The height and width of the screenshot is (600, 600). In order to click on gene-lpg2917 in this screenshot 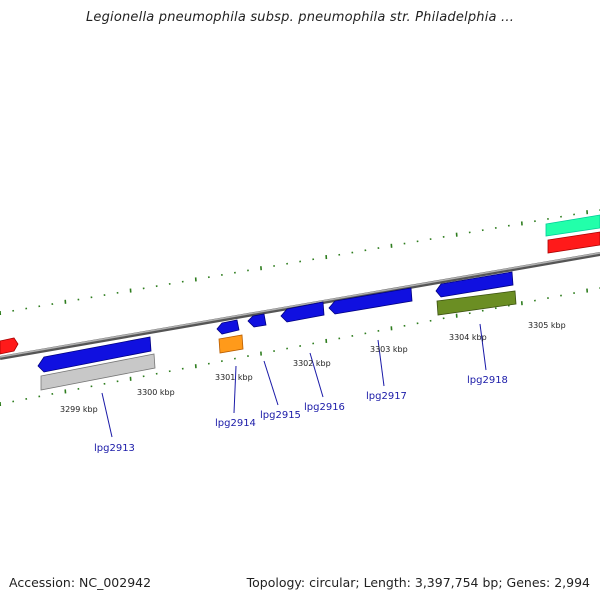, I will do `click(370, 301)`.